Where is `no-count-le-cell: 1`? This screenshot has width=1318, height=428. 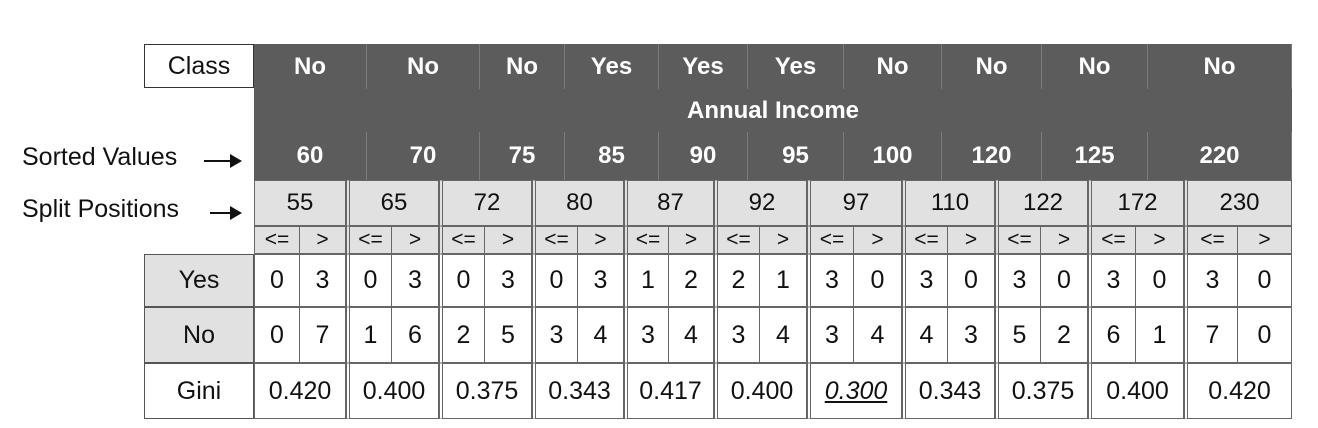
no-count-le-cell: 1 is located at coordinates (369, 335).